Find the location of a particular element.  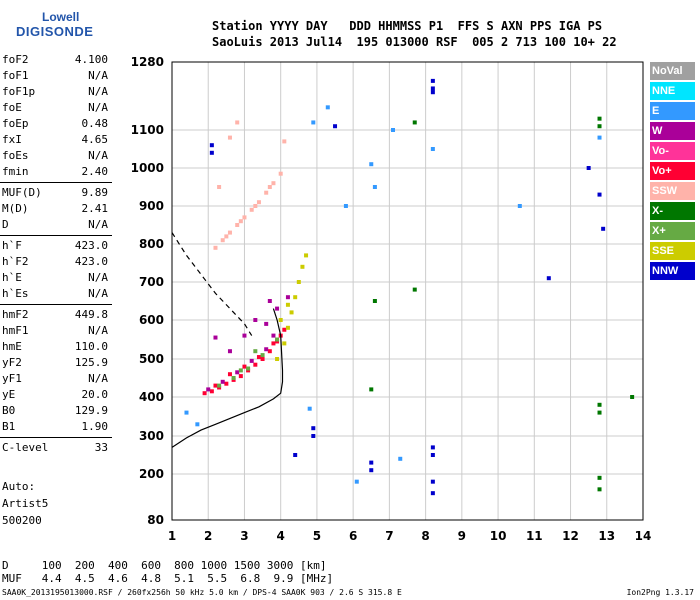

lowell-digisonde-logo: Lowell DIGISONDE is located at coordinates (69, 24).